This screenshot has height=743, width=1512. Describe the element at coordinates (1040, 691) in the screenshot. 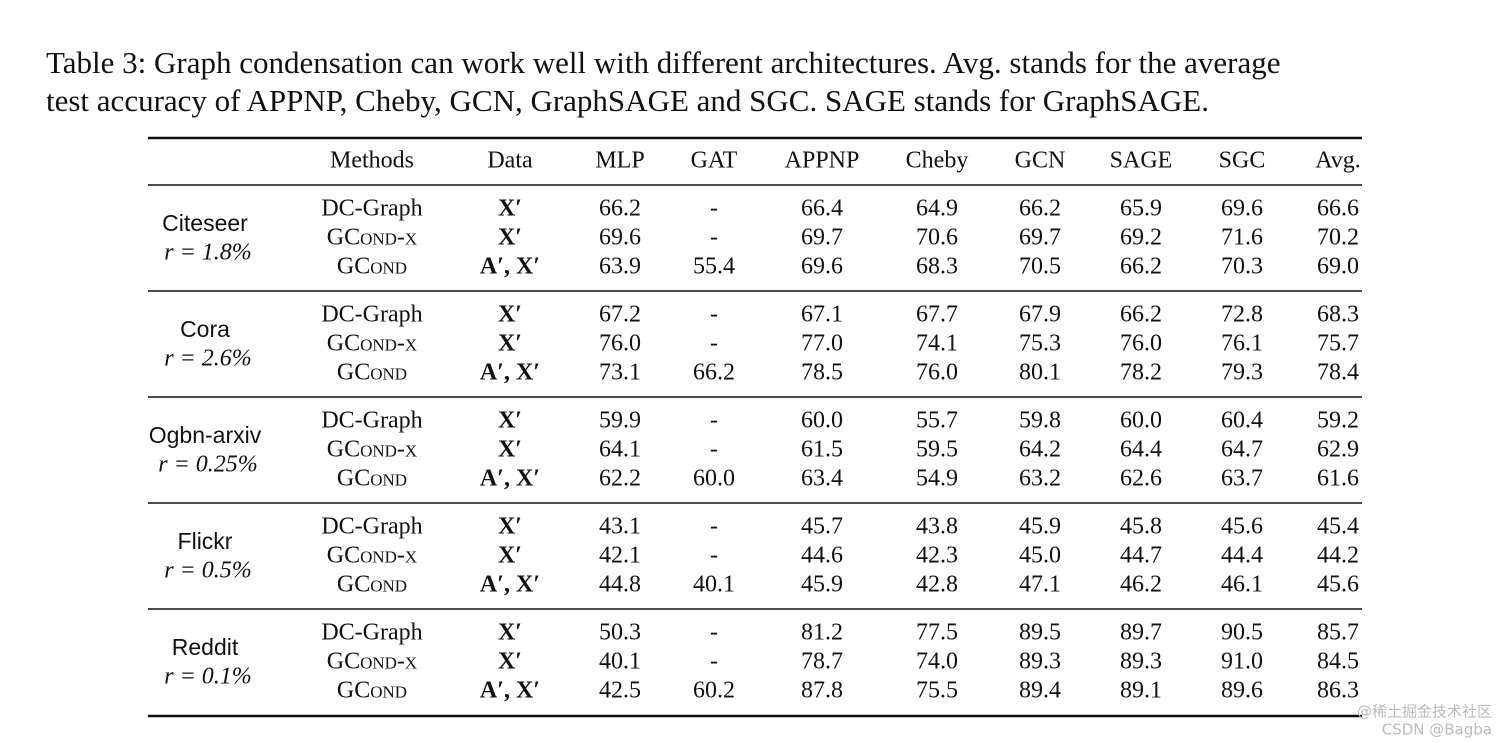

I see `score: 89.4` at that location.